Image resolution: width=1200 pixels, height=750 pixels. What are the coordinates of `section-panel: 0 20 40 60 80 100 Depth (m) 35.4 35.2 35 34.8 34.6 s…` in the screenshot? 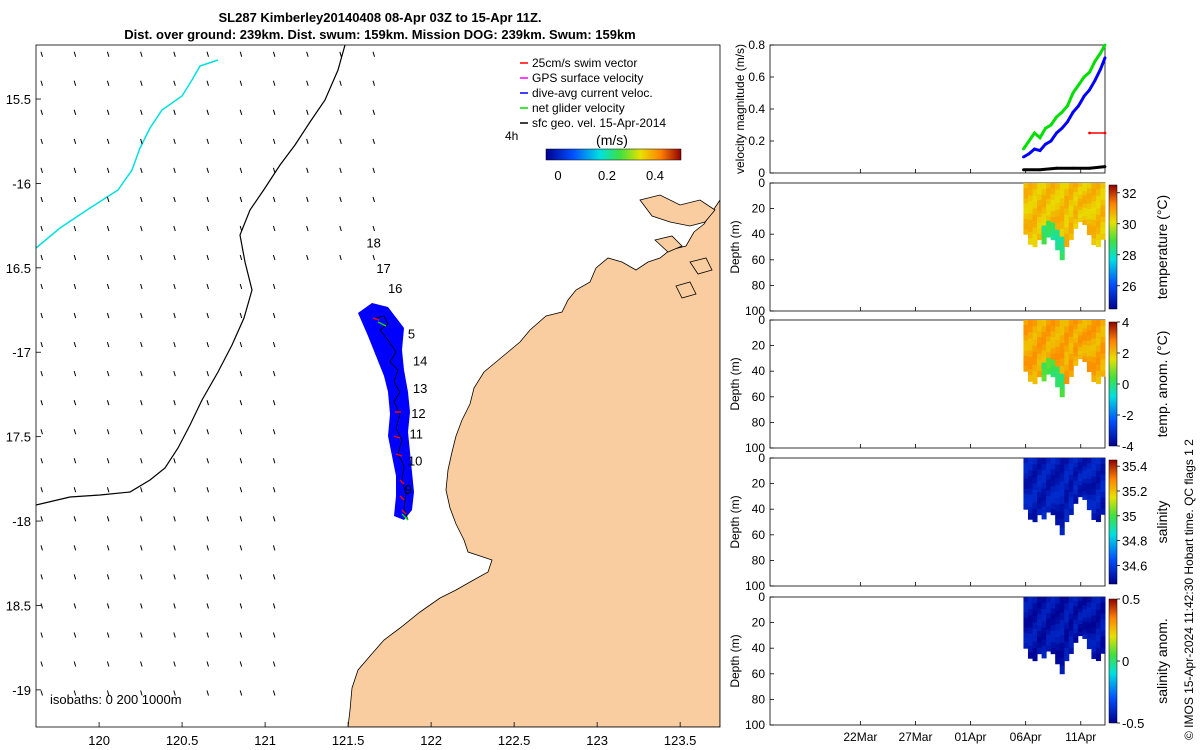 It's located at (949, 522).